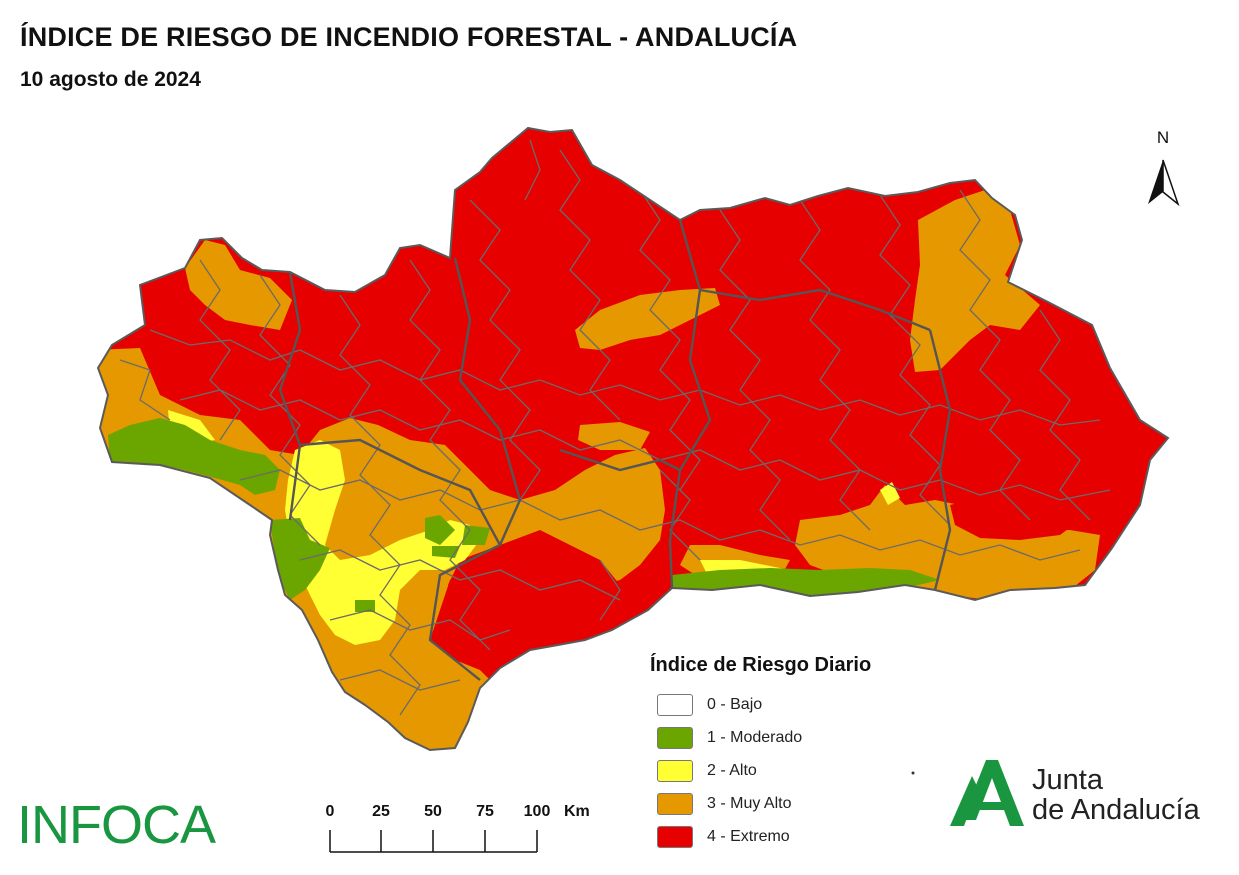 The width and height of the screenshot is (1239, 875). Describe the element at coordinates (987, 793) in the screenshot. I see `junta-a-emblem-icon` at that location.